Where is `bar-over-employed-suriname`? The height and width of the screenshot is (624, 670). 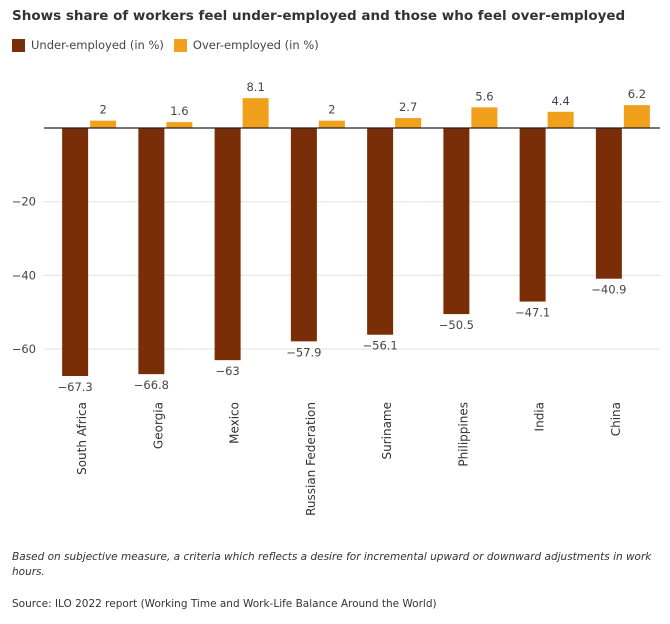
bar-over-employed-suriname is located at coordinates (408, 123).